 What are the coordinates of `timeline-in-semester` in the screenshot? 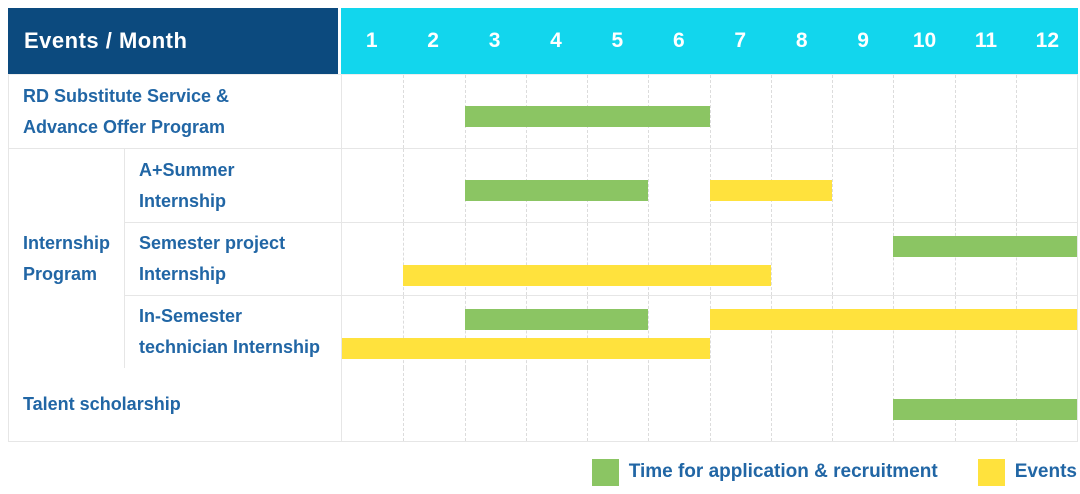 It's located at (709, 332).